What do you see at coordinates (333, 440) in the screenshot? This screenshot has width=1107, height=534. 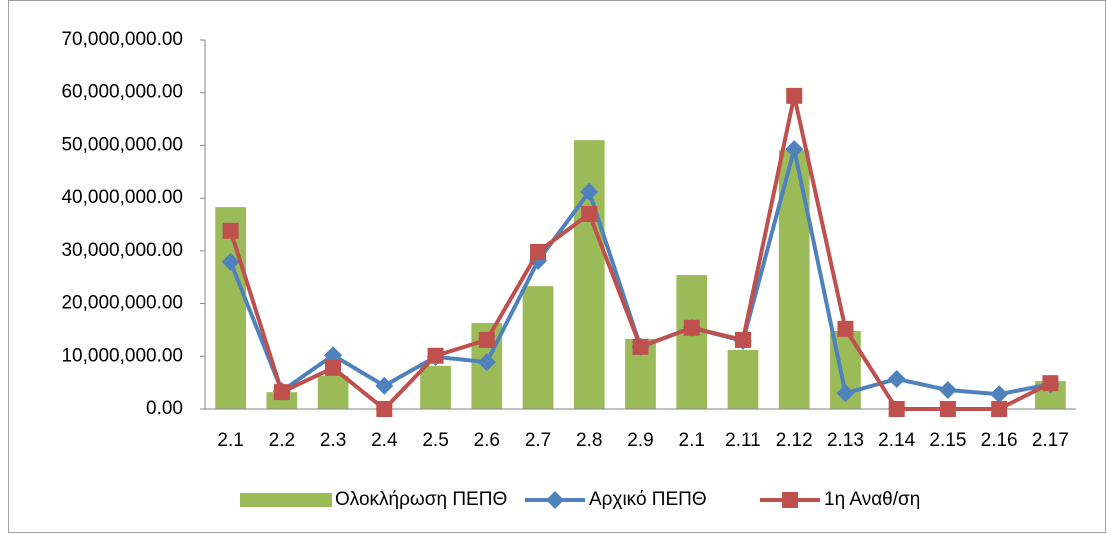 I see `x-tick-label: 2.3` at bounding box center [333, 440].